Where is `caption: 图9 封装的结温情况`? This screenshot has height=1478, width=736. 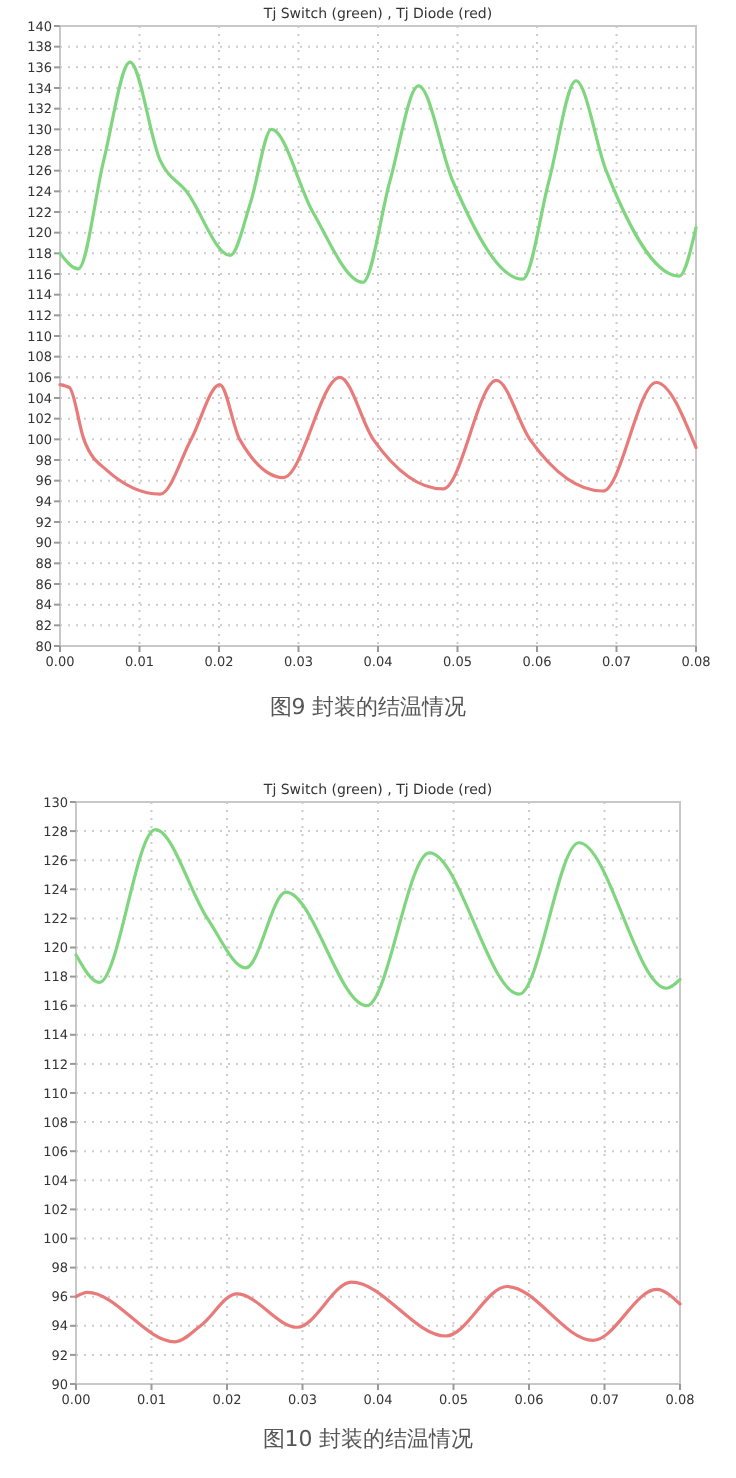 caption: 图9 封装的结温情况 is located at coordinates (368, 707).